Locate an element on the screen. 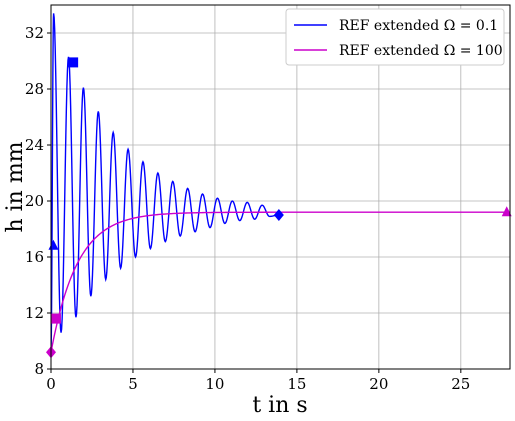  series-2-triangle-marker is located at coordinates (506, 211).